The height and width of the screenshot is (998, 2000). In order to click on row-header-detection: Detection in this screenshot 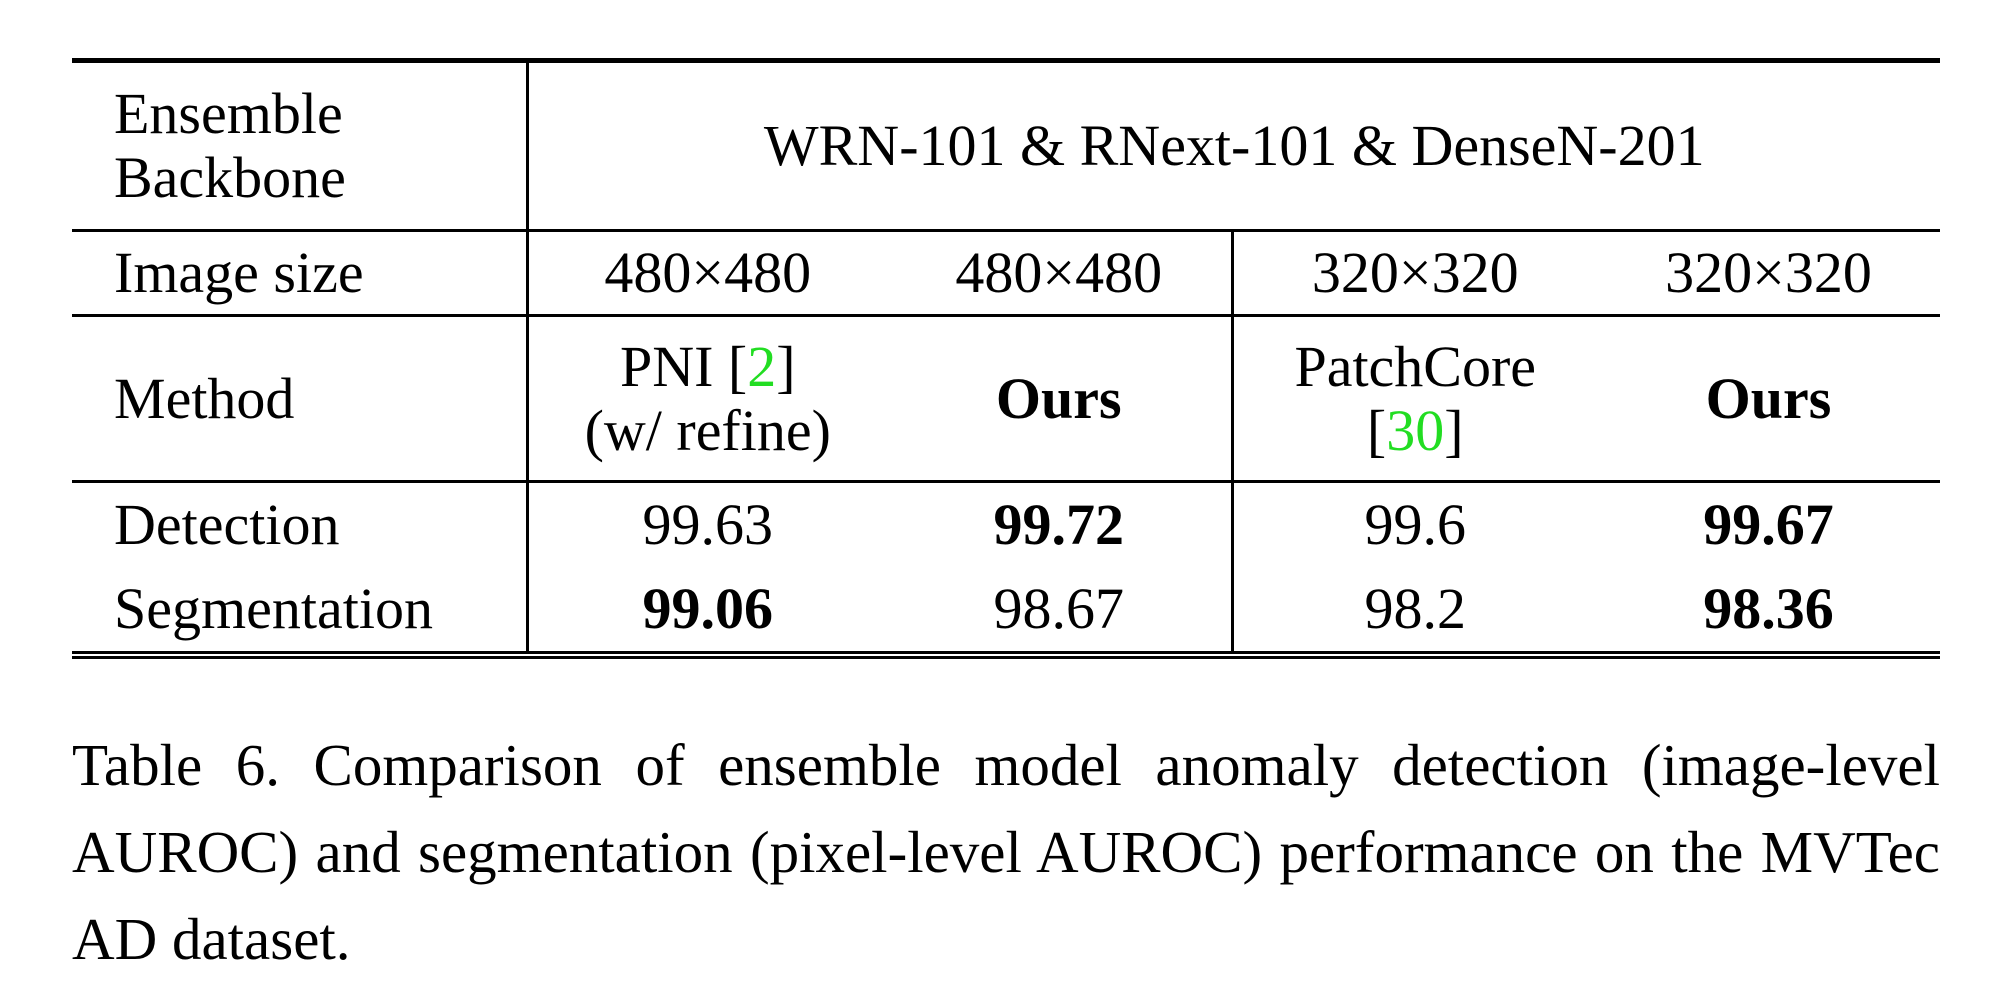, I will do `click(299, 523)`.